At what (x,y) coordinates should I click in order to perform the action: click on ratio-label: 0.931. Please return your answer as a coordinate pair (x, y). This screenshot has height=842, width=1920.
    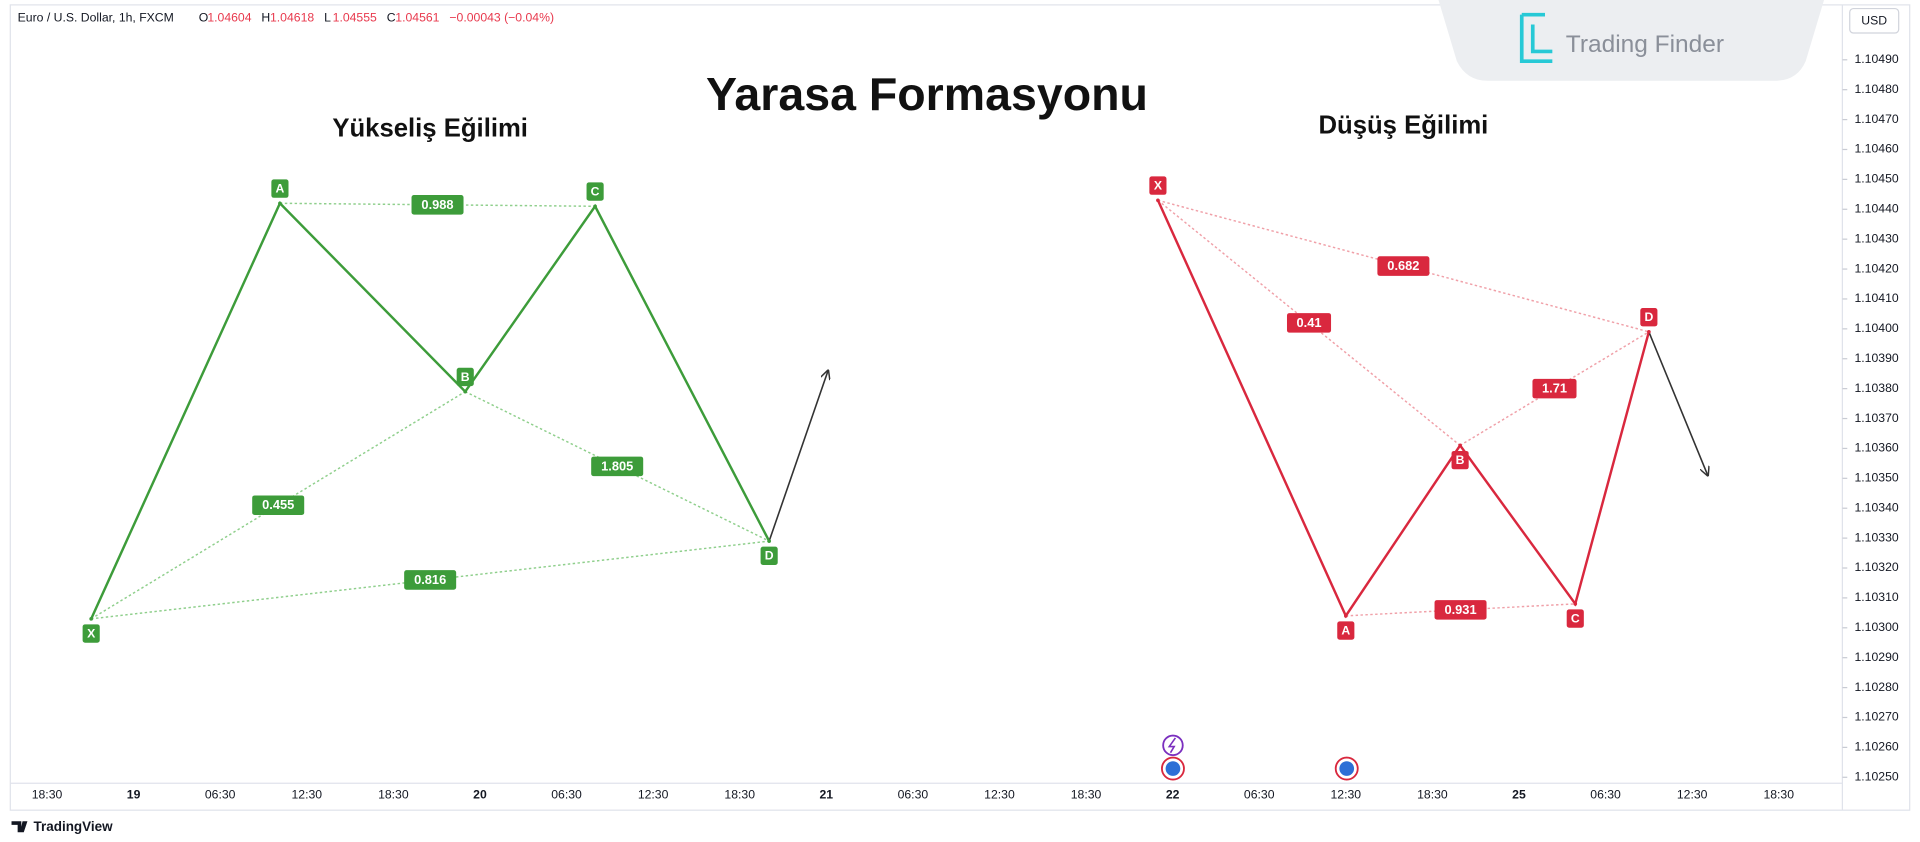
    Looking at the image, I should click on (1460, 609).